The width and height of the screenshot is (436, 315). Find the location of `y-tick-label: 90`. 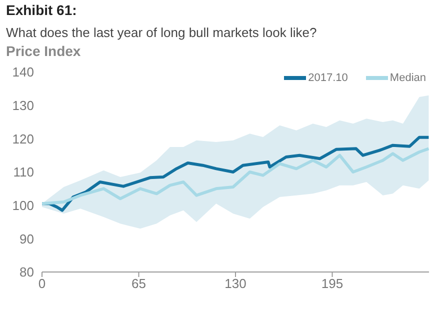

y-tick-label: 90 is located at coordinates (27, 238).